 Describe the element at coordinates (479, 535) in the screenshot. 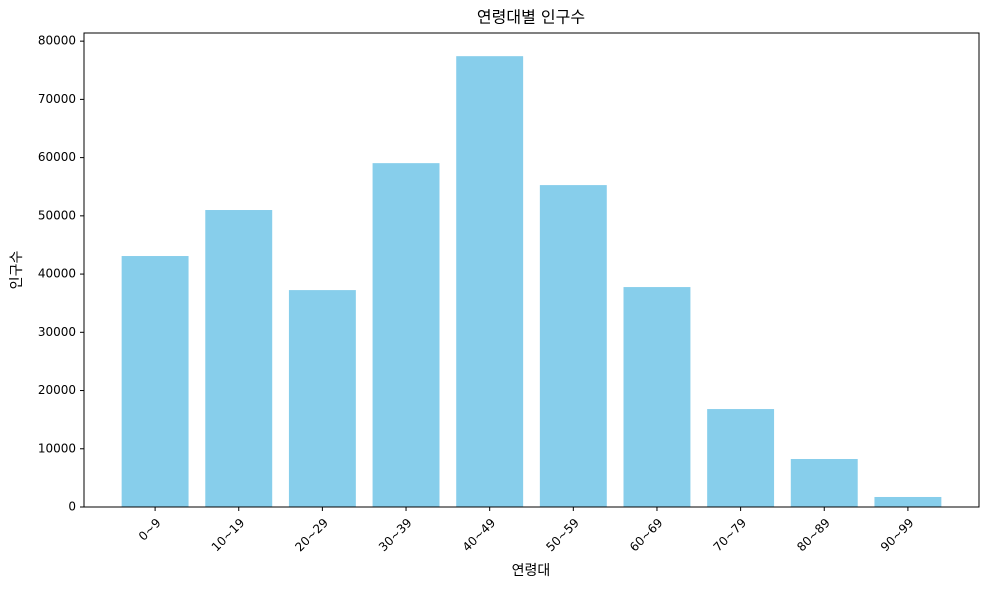

I see `x-tick-label: 40~49` at that location.